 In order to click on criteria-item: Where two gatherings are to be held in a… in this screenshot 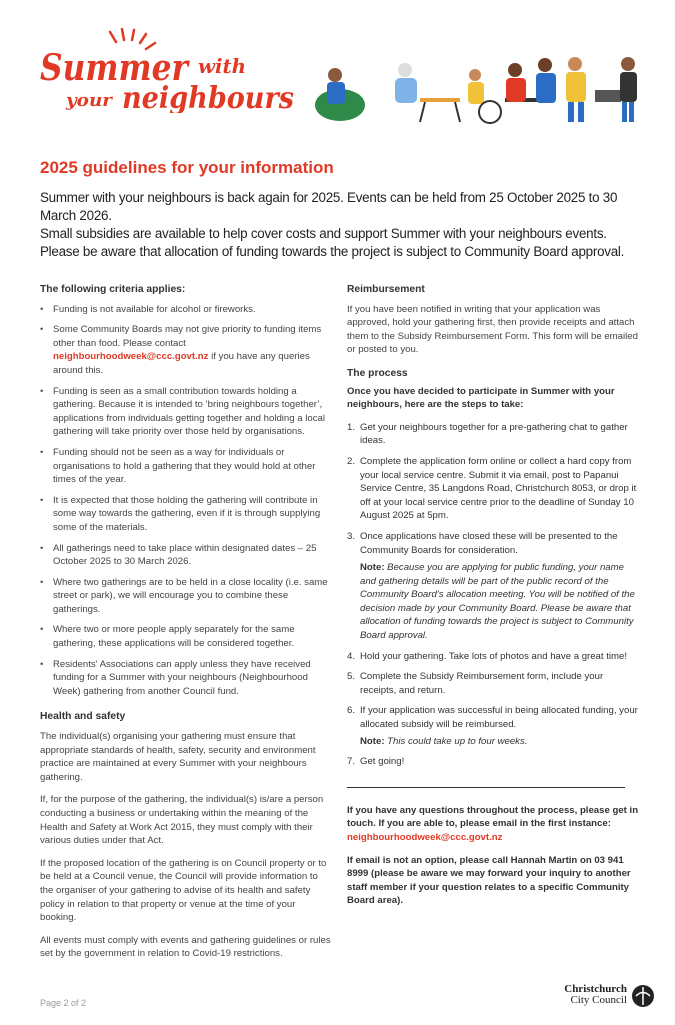, I will do `click(186, 596)`.